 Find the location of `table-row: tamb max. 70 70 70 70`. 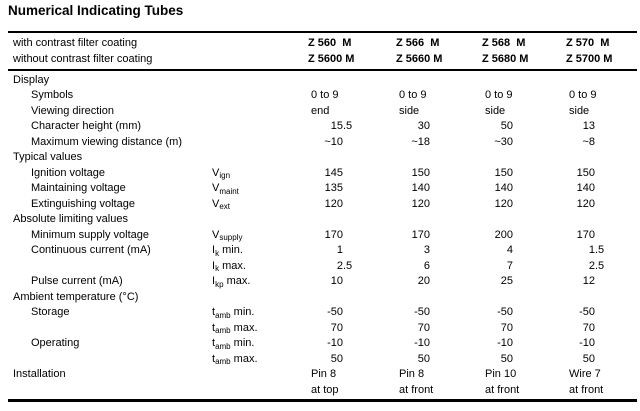

table-row: tamb max. 70 70 70 70 is located at coordinates (320, 329).